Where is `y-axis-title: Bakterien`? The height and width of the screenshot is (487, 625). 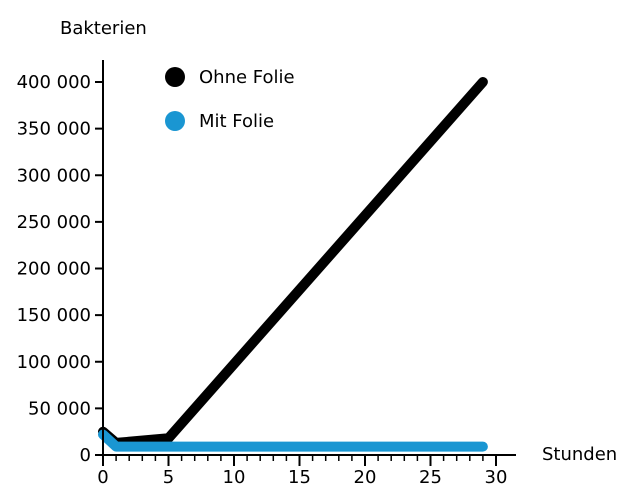
y-axis-title: Bakterien is located at coordinates (103, 28).